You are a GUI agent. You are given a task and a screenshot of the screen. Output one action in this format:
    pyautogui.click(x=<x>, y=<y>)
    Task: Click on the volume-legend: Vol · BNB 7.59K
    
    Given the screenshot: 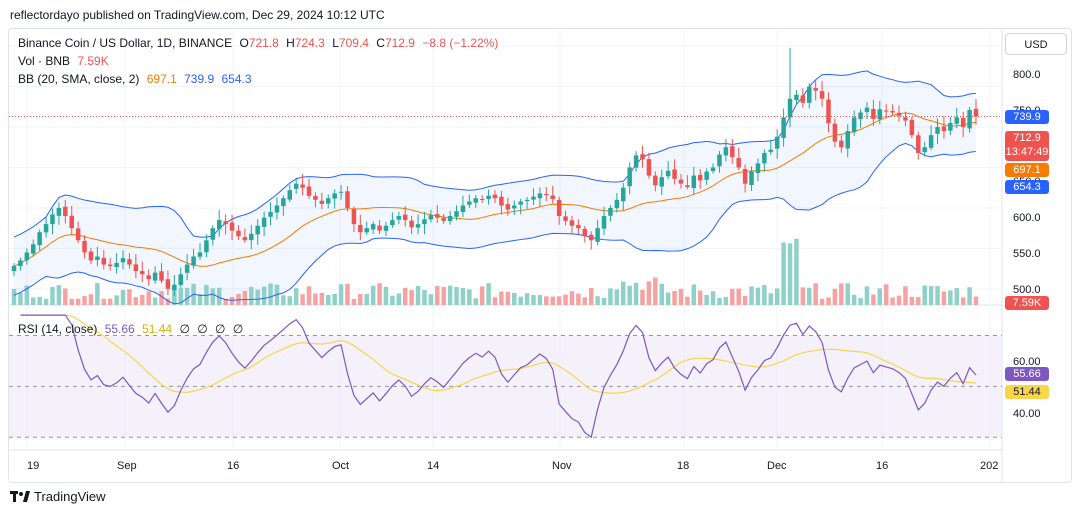 What is the action you would take?
    pyautogui.click(x=65, y=61)
    